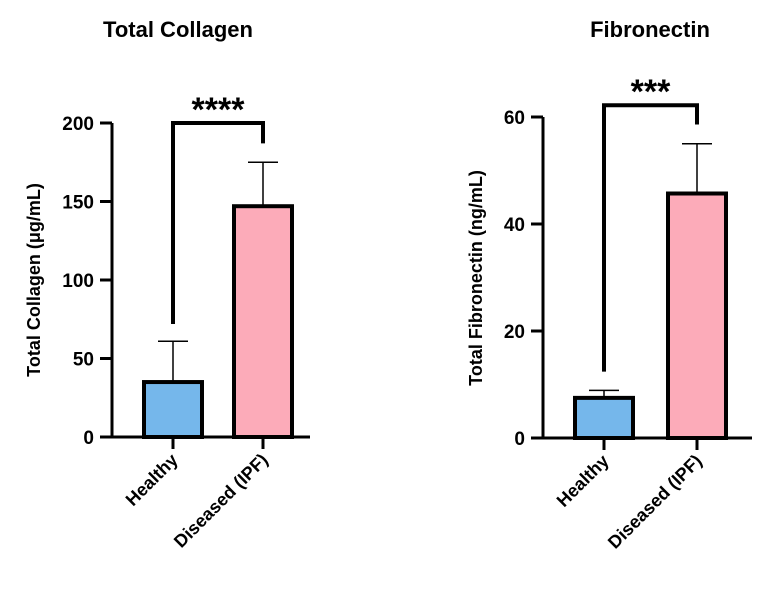 This screenshot has width=769, height=609. What do you see at coordinates (651, 92) in the screenshot?
I see `significance-label: ***` at bounding box center [651, 92].